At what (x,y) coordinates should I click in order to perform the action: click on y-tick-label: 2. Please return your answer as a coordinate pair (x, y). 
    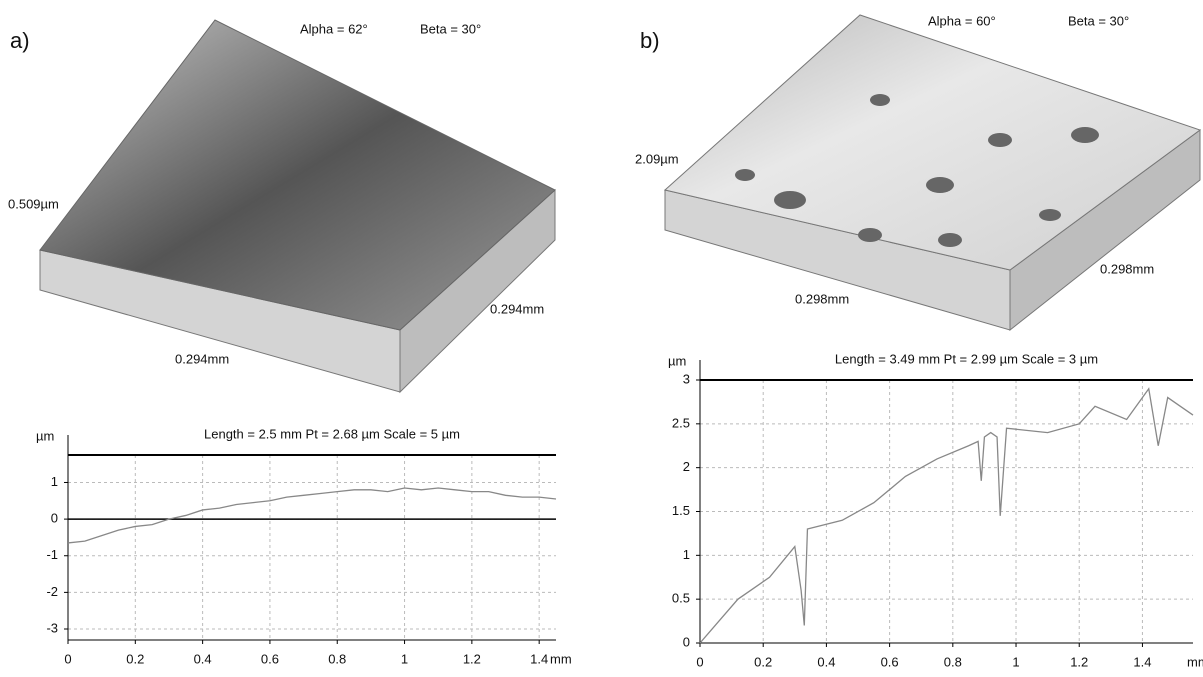
    Looking at the image, I should click on (686, 466).